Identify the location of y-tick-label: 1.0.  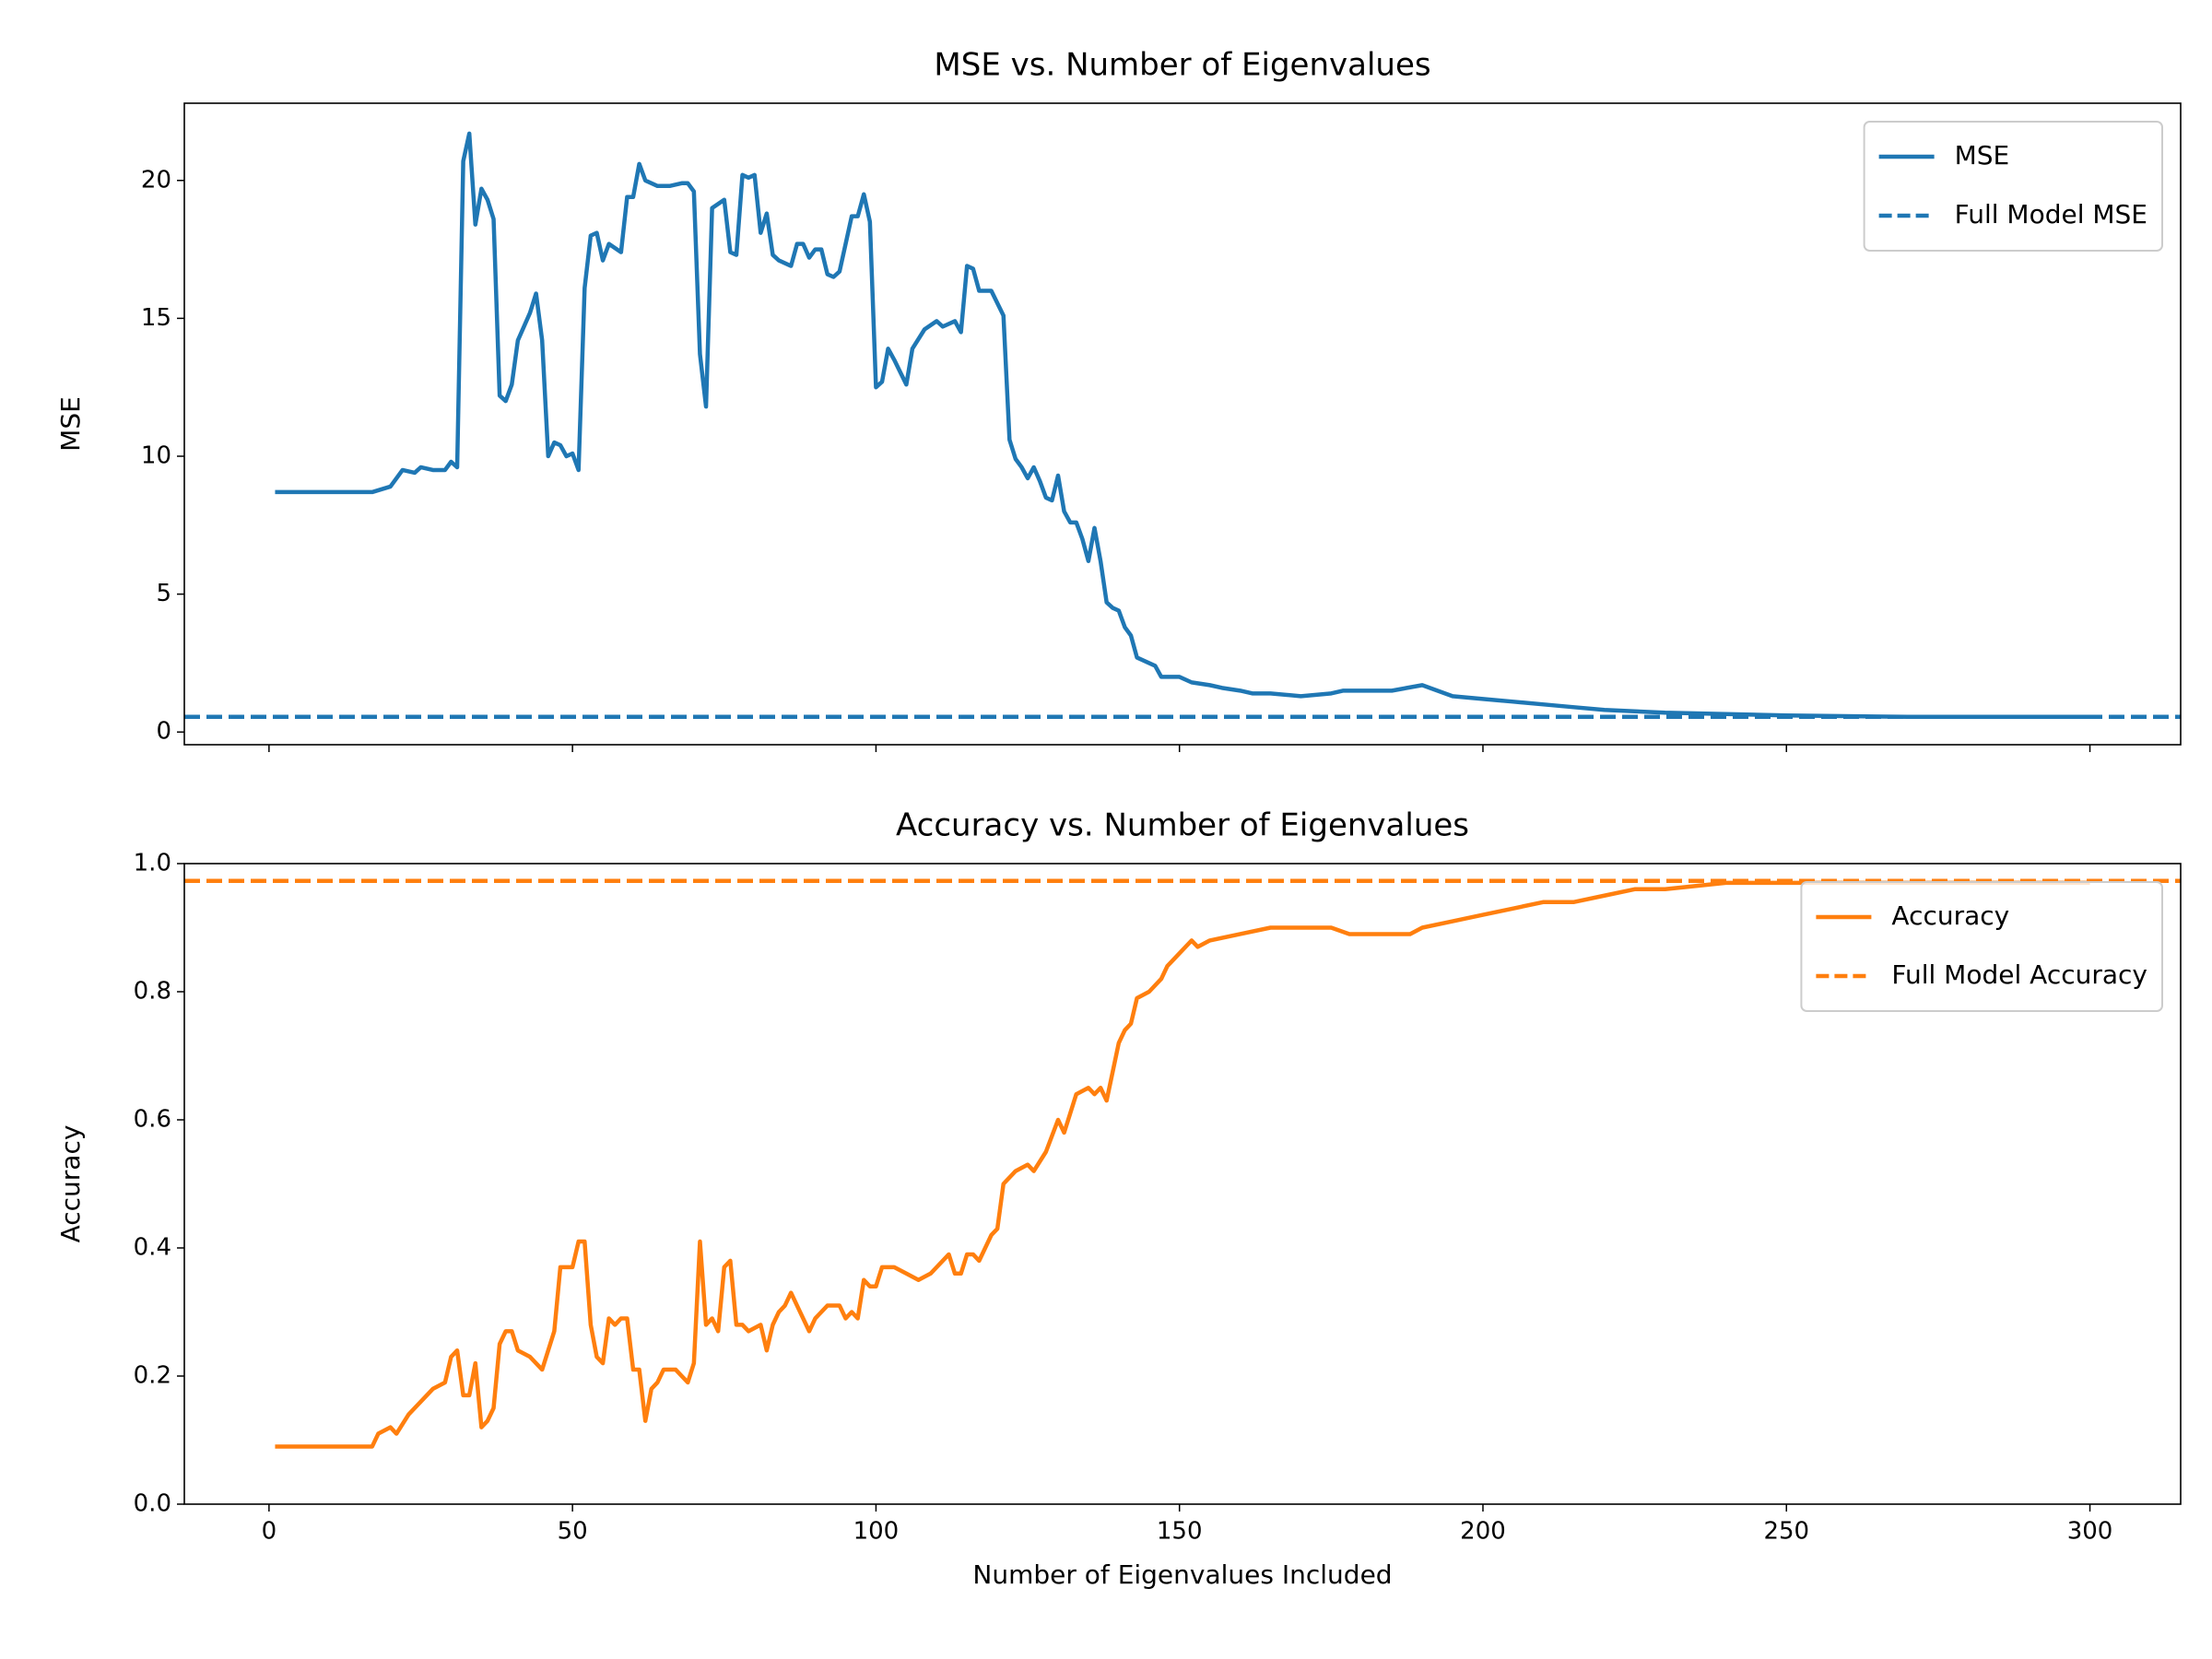
(152, 863).